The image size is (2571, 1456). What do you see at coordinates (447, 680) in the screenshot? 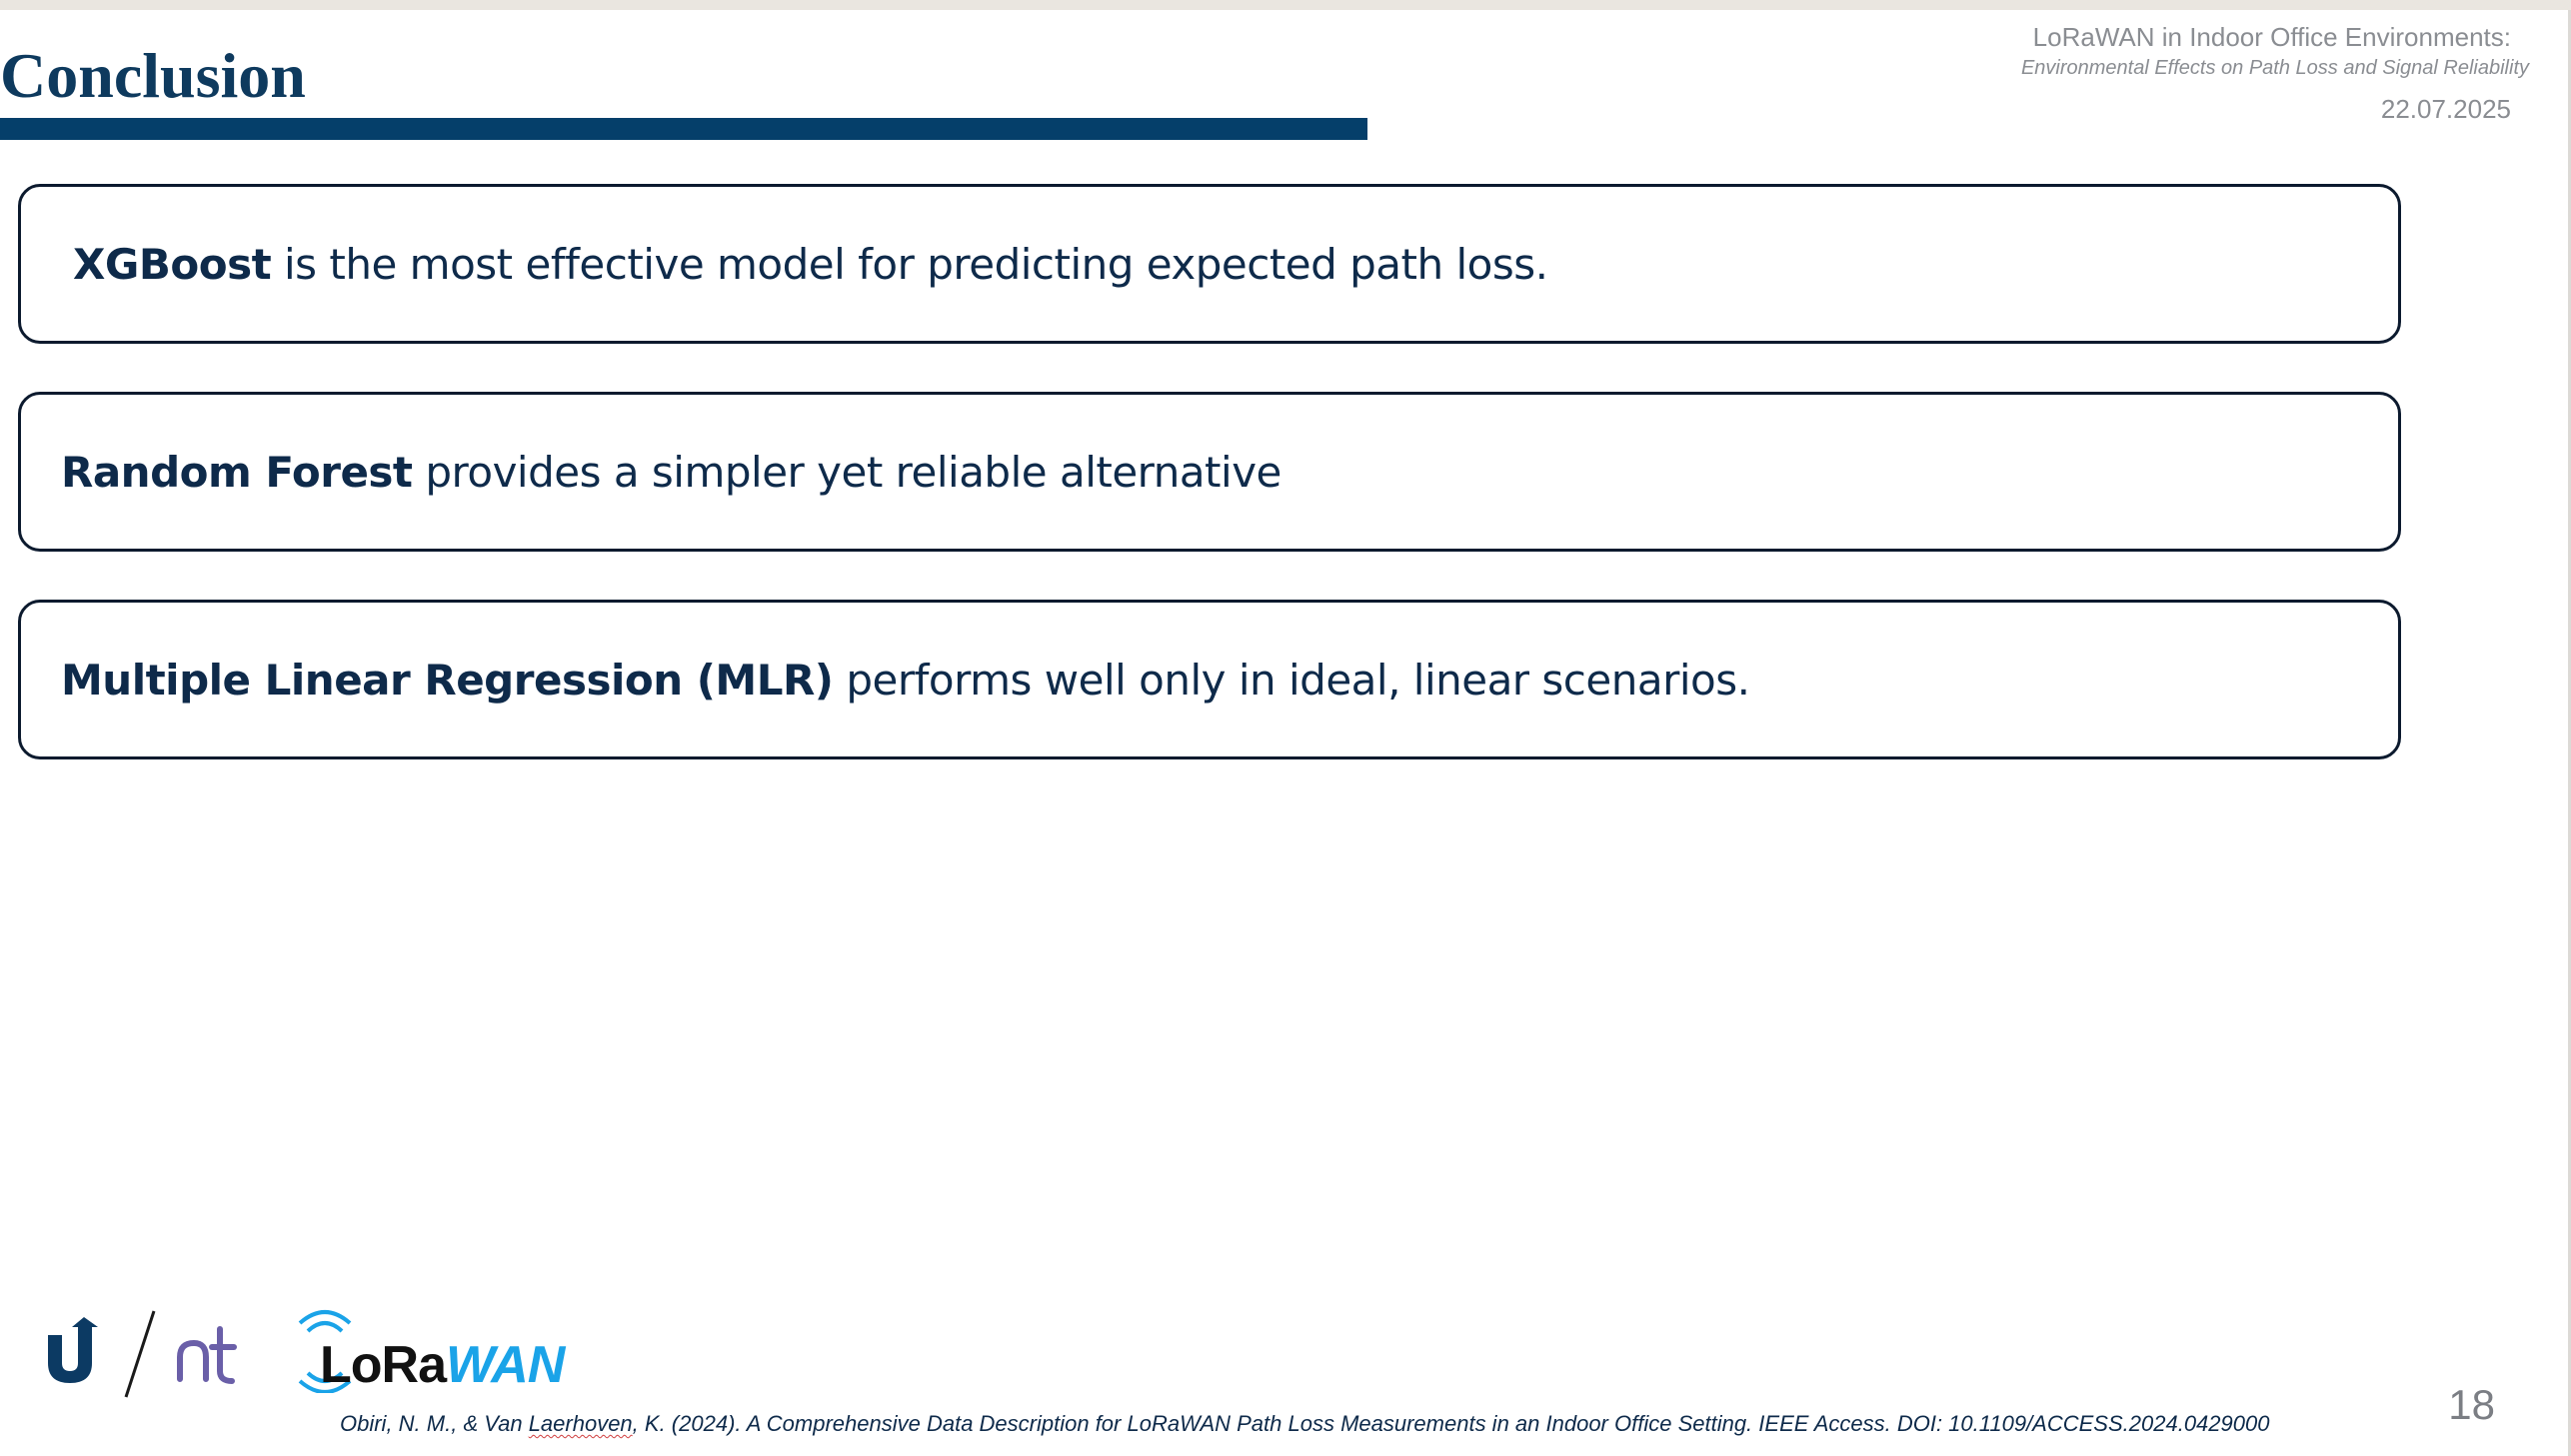
I see `conclusion-card-keyword: Multiple Linear Regression (MLR)` at bounding box center [447, 680].